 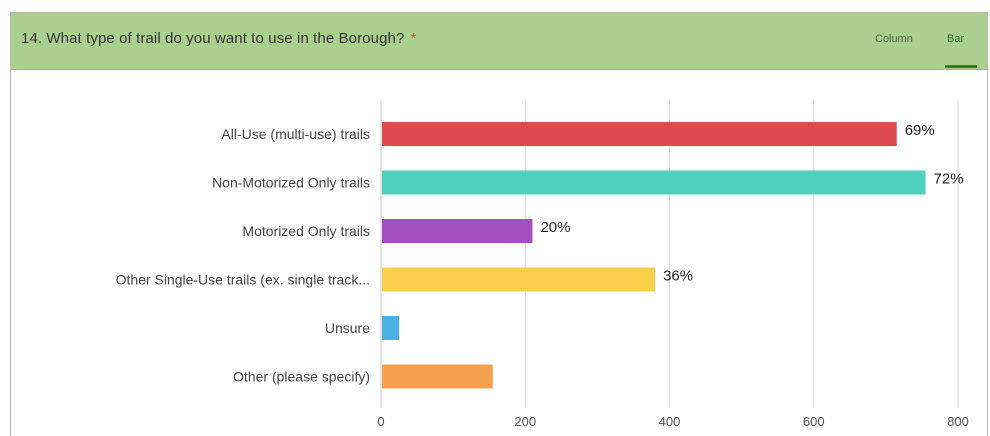 I want to click on data-label: 72%, so click(x=949, y=179).